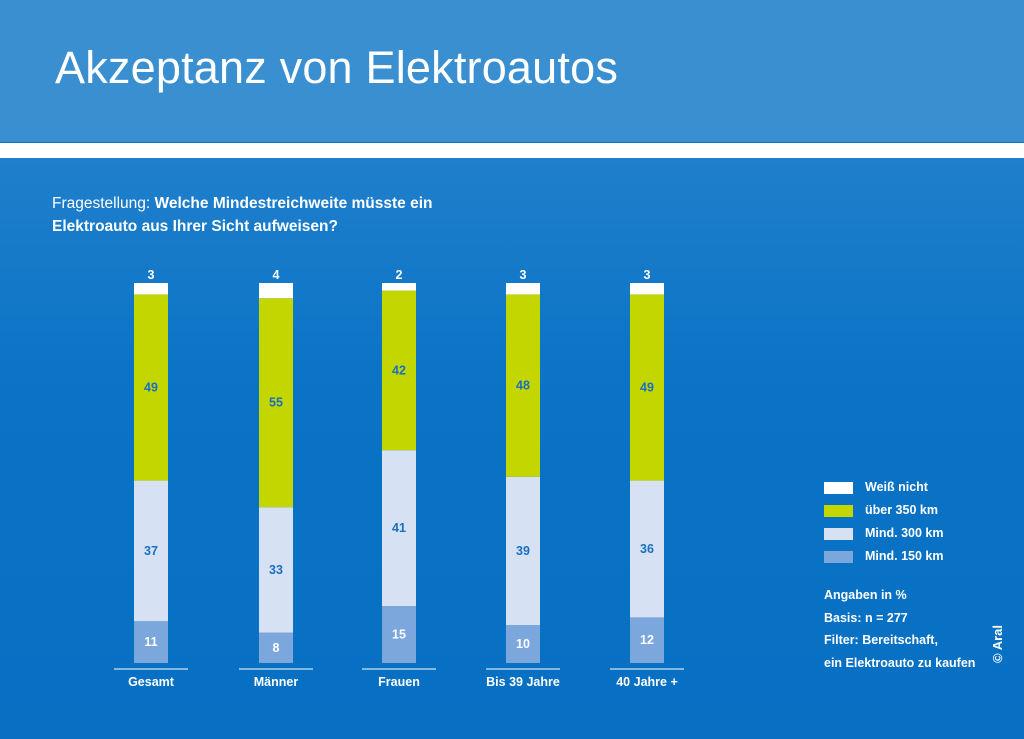  I want to click on category-label: Männer, so click(276, 682).